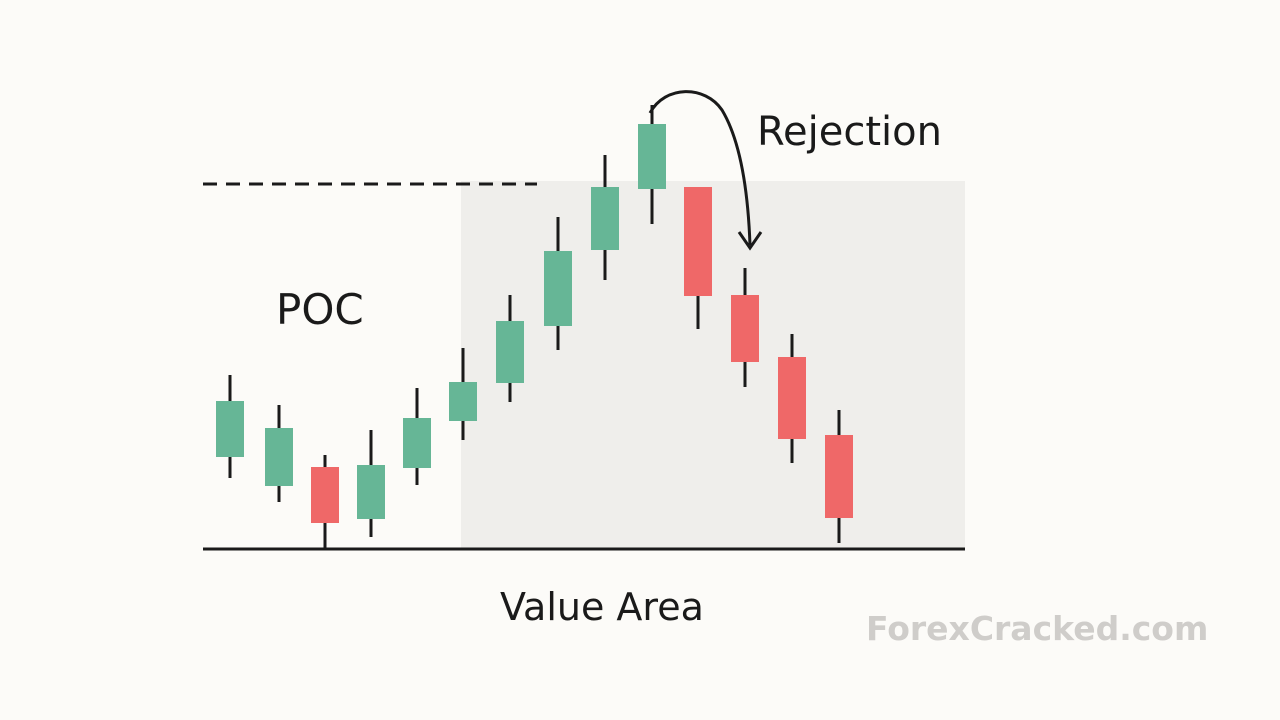 Image resolution: width=1280 pixels, height=720 pixels. What do you see at coordinates (320, 309) in the screenshot?
I see `poc-label: POC` at bounding box center [320, 309].